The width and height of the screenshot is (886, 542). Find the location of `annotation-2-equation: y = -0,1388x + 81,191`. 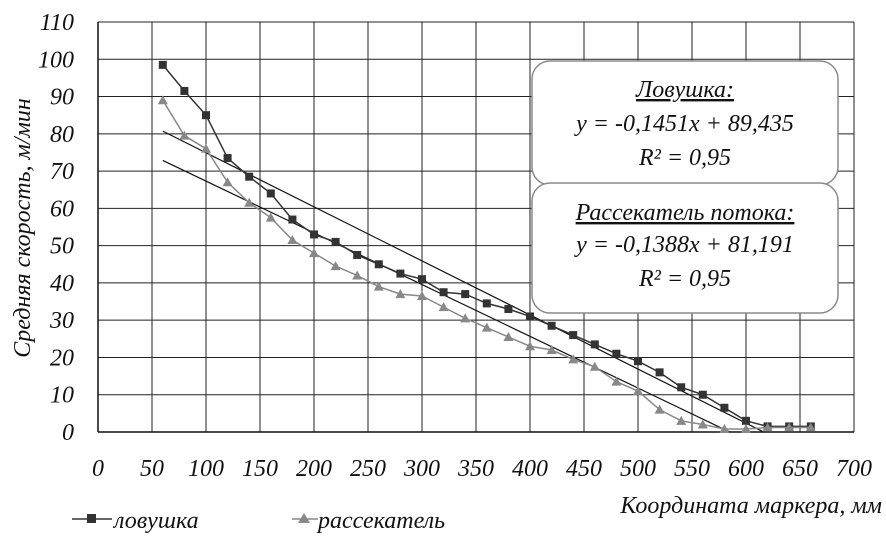

annotation-2-equation: y = -0,1388x + 81,191 is located at coordinates (684, 245).